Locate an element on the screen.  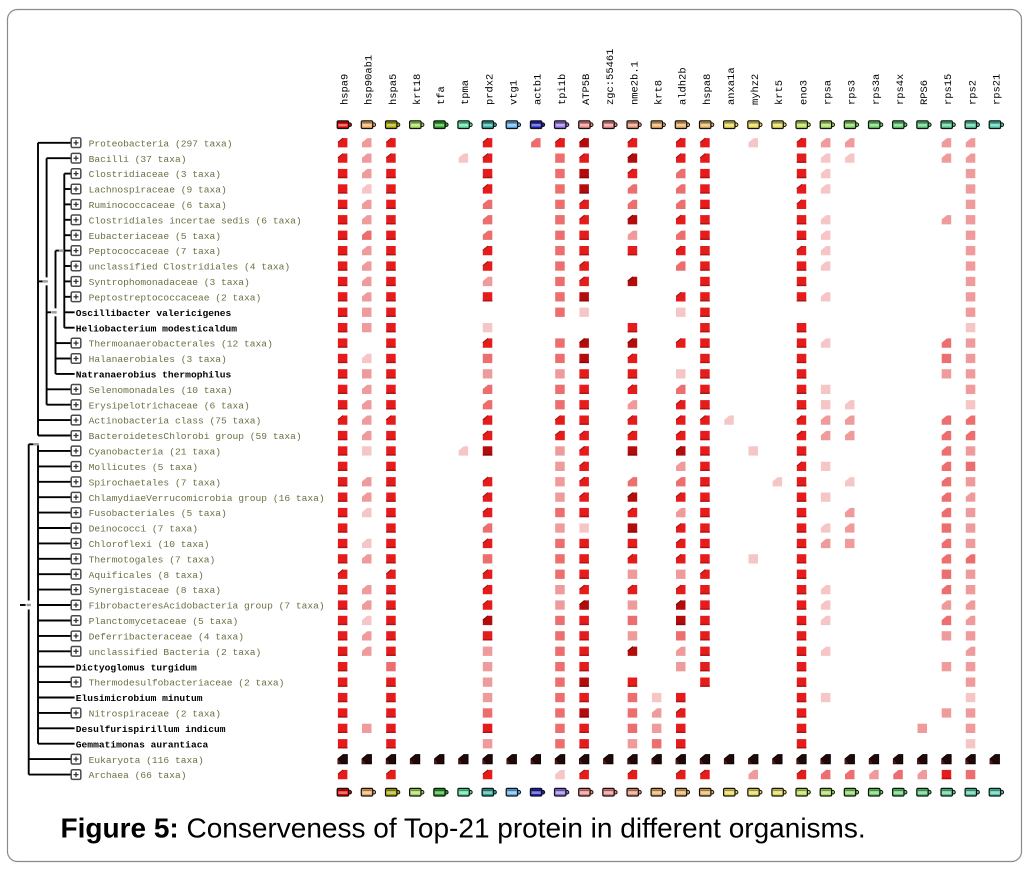
svg-text: Spirochaetales (7 taxa) is located at coordinates (155, 482).